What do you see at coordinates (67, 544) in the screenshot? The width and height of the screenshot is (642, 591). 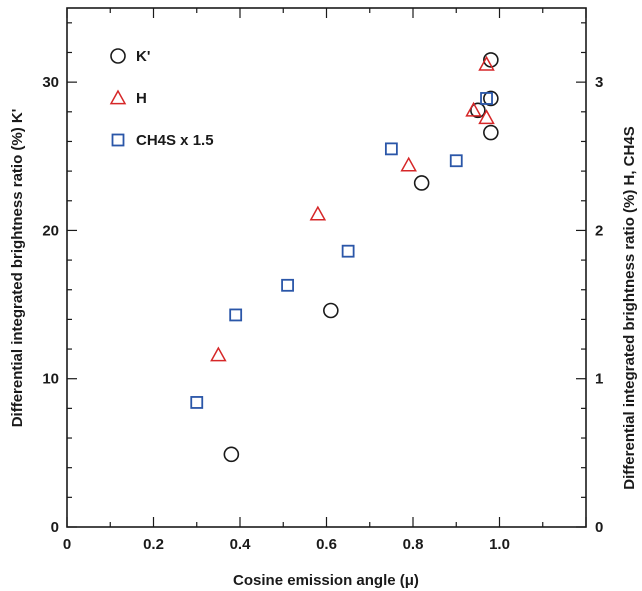 I see `x-tick-label: 0` at bounding box center [67, 544].